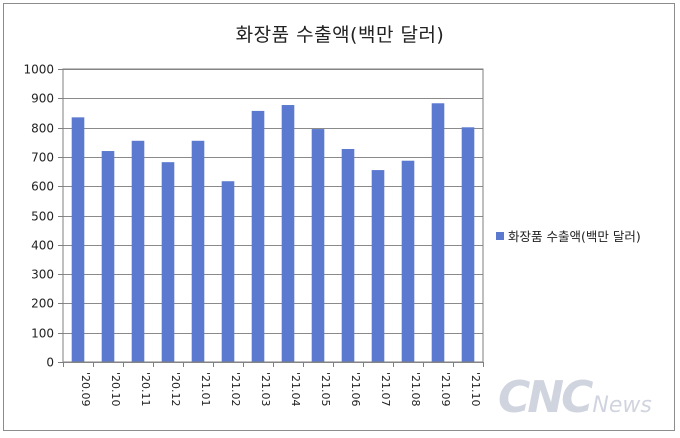 The width and height of the screenshot is (680, 438). What do you see at coordinates (175, 389) in the screenshot?
I see `x-tick-label: '20.12` at bounding box center [175, 389].